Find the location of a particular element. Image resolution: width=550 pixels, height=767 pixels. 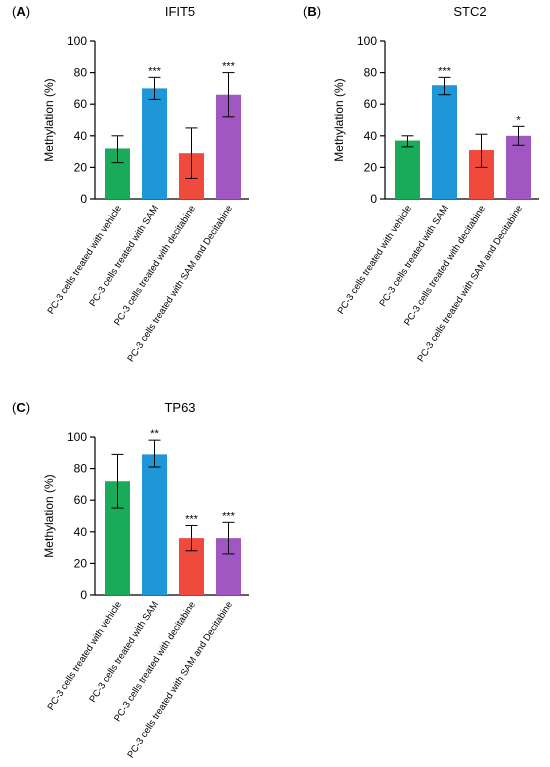

panel-label-letter: A is located at coordinates (21, 11).